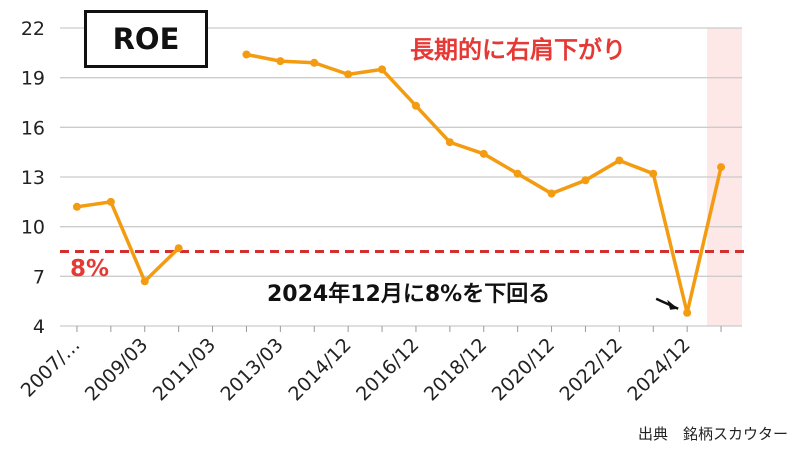 This screenshot has width=800, height=450. Describe the element at coordinates (518, 50) in the screenshot. I see `trend-annotation: 長期的に右肩下がり` at that location.